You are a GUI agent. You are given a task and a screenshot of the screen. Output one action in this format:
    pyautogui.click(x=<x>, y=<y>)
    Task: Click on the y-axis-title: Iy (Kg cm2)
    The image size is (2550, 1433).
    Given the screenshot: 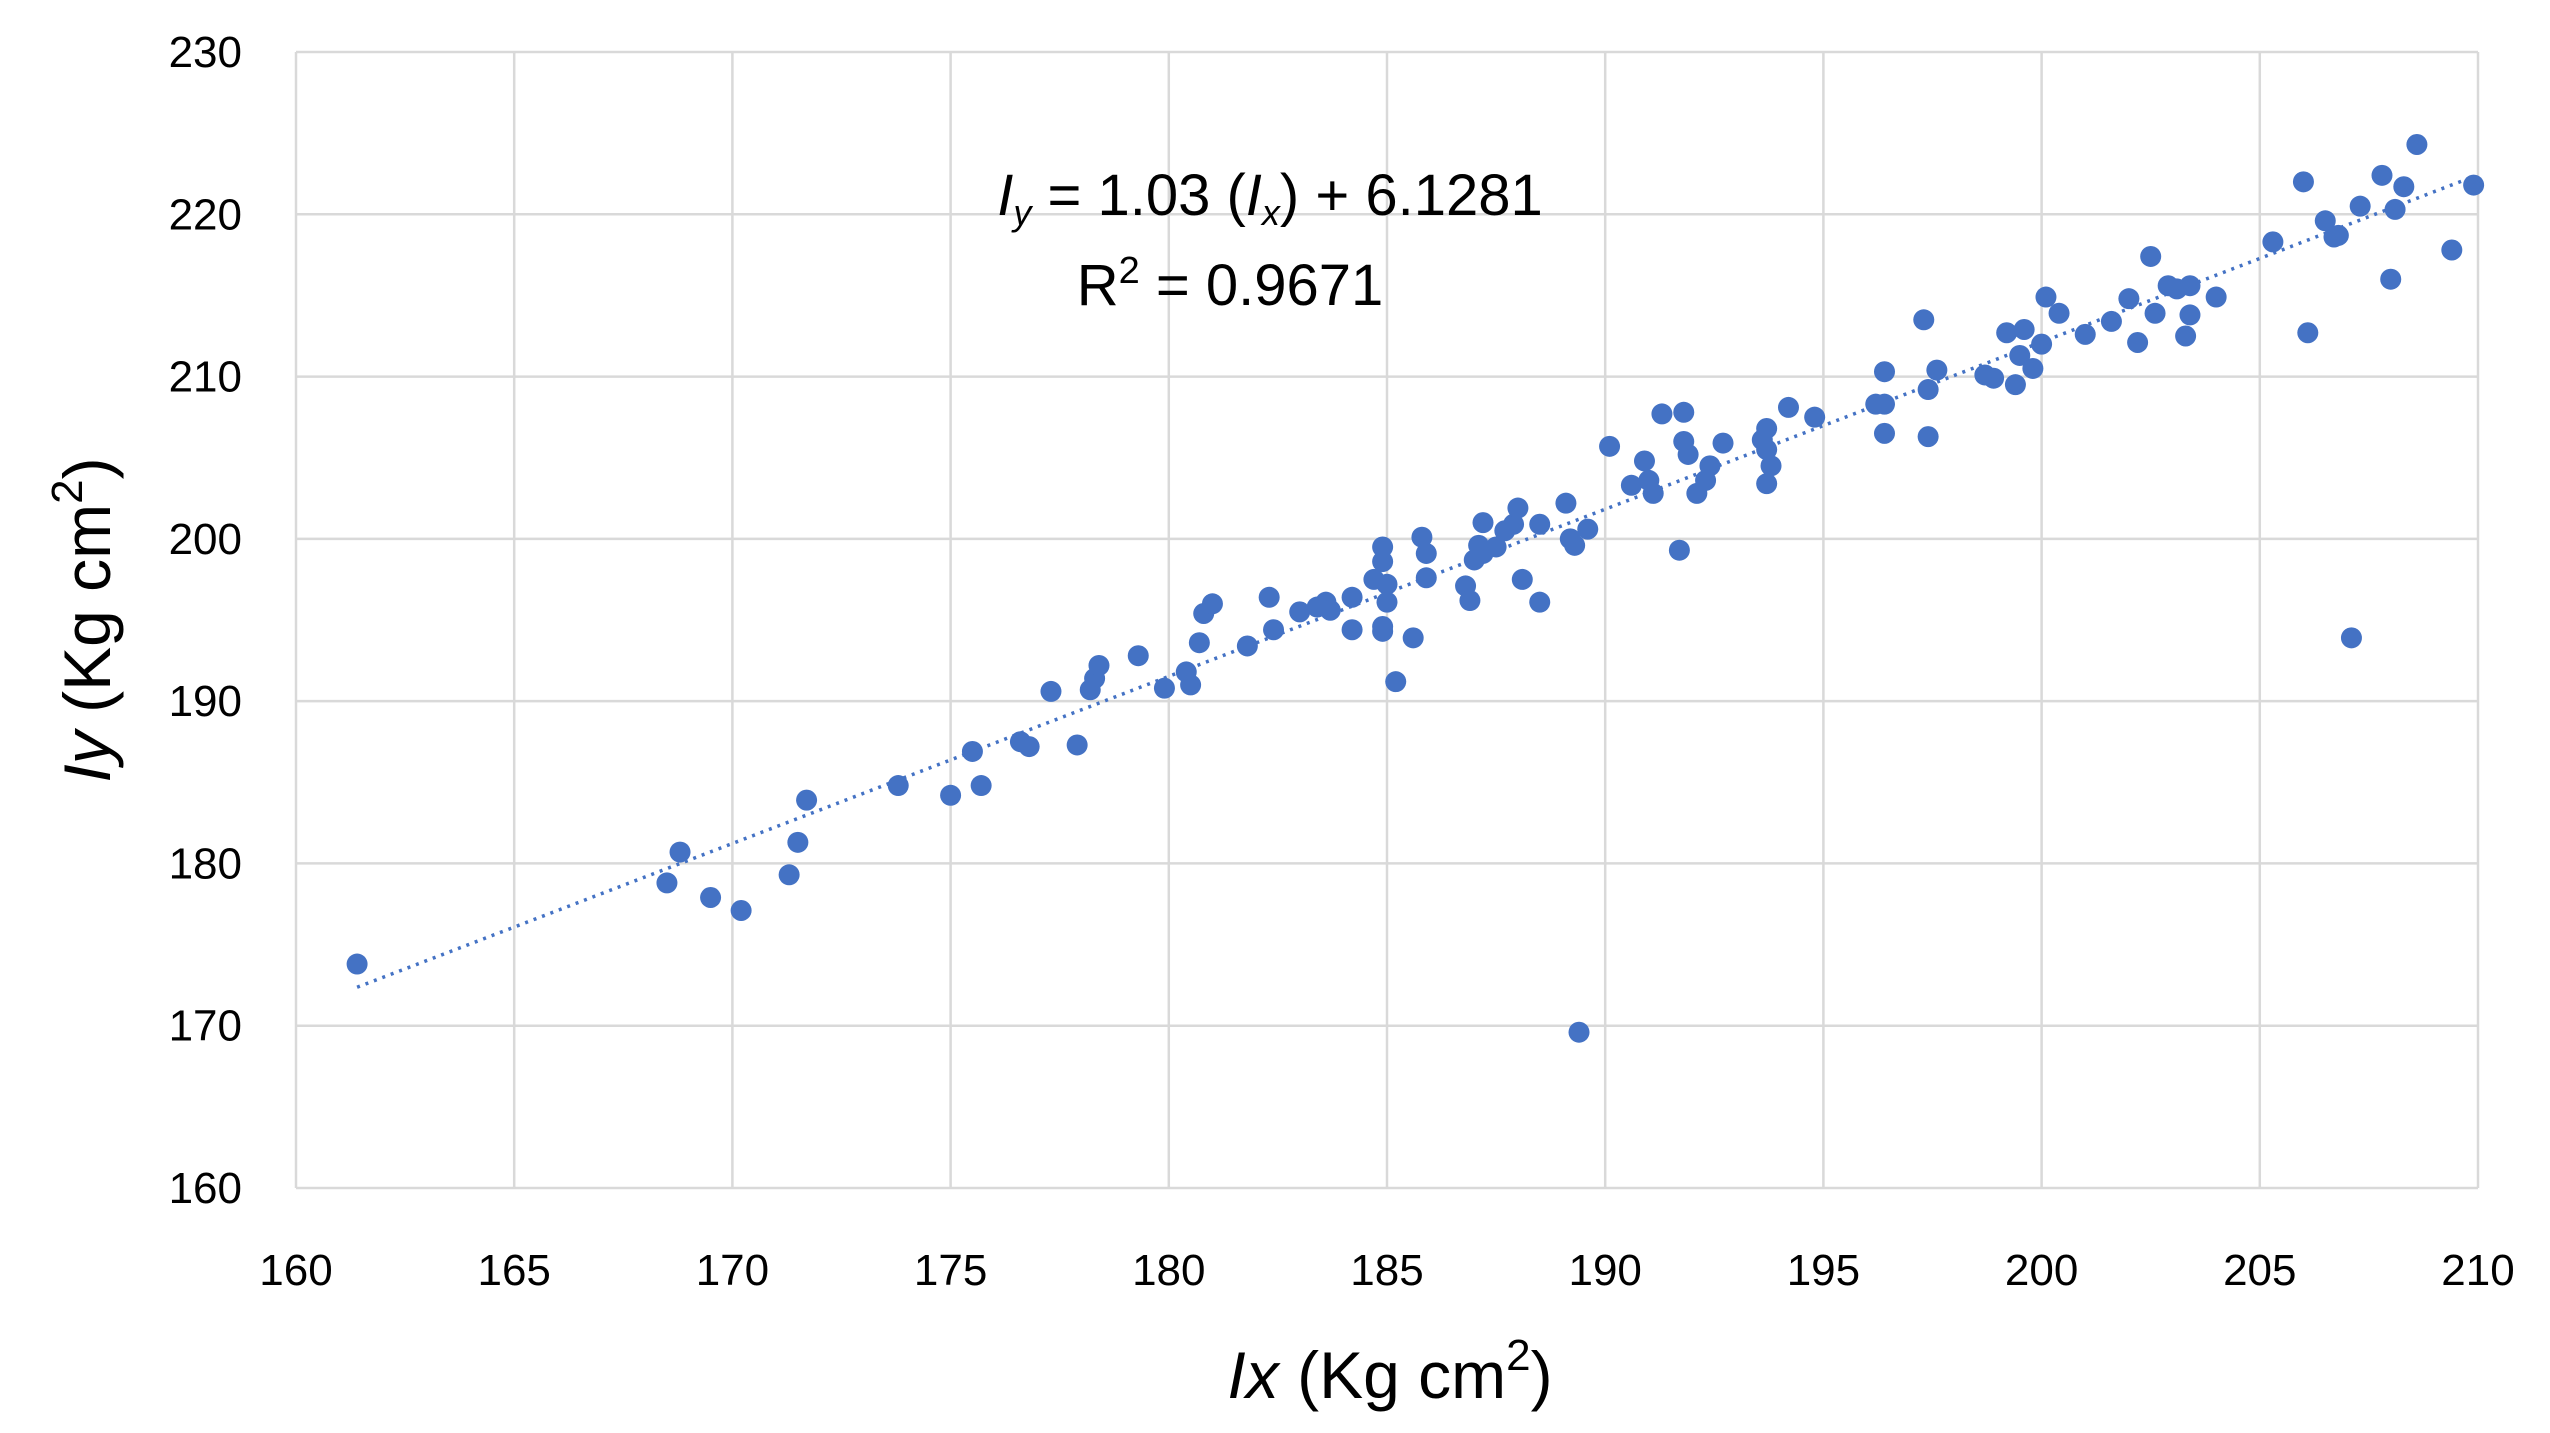 What is the action you would take?
    pyautogui.click(x=83, y=619)
    